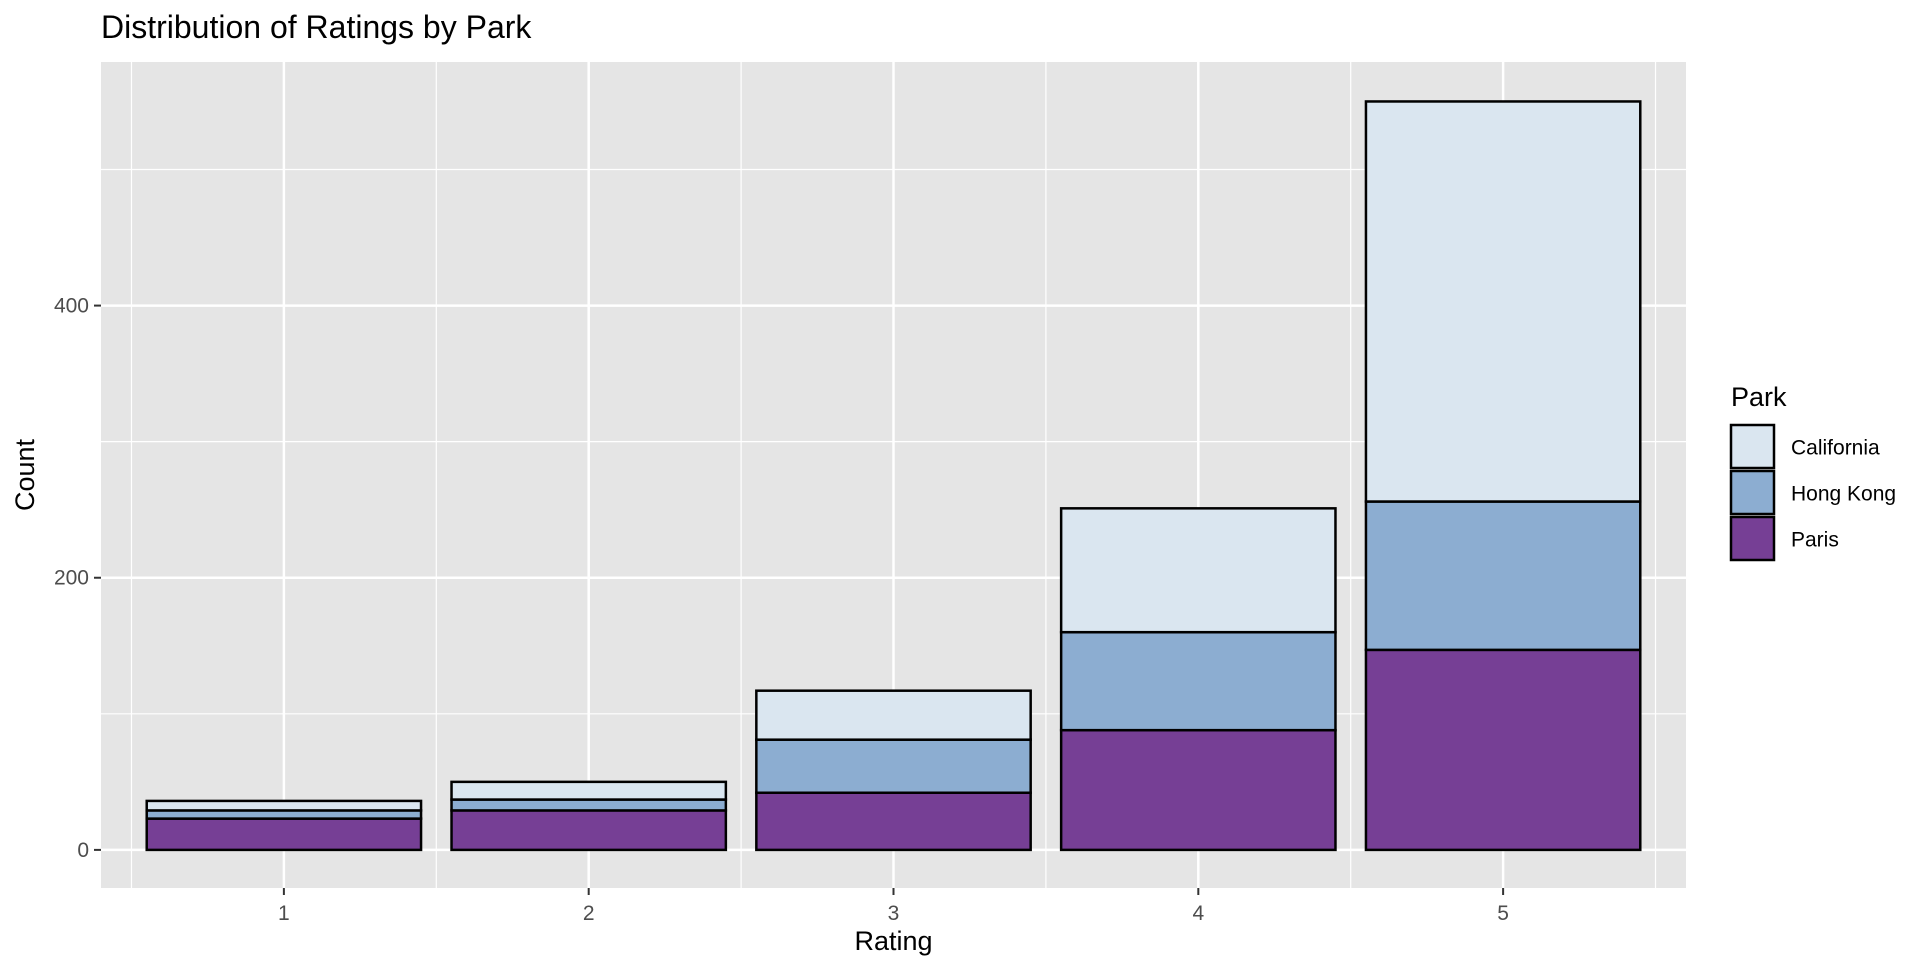  I want to click on x-tick-label: 3, so click(894, 913).